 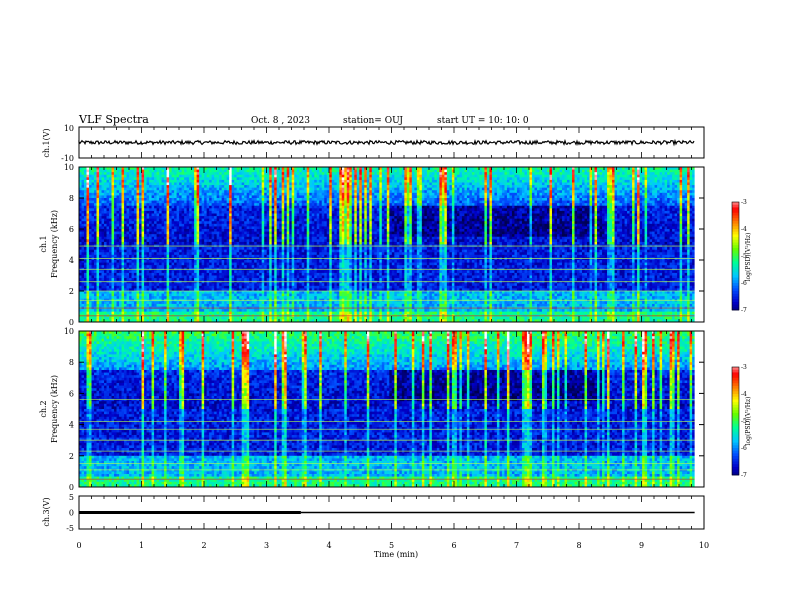 I want to click on x-tick-label: 5, so click(x=391, y=545).